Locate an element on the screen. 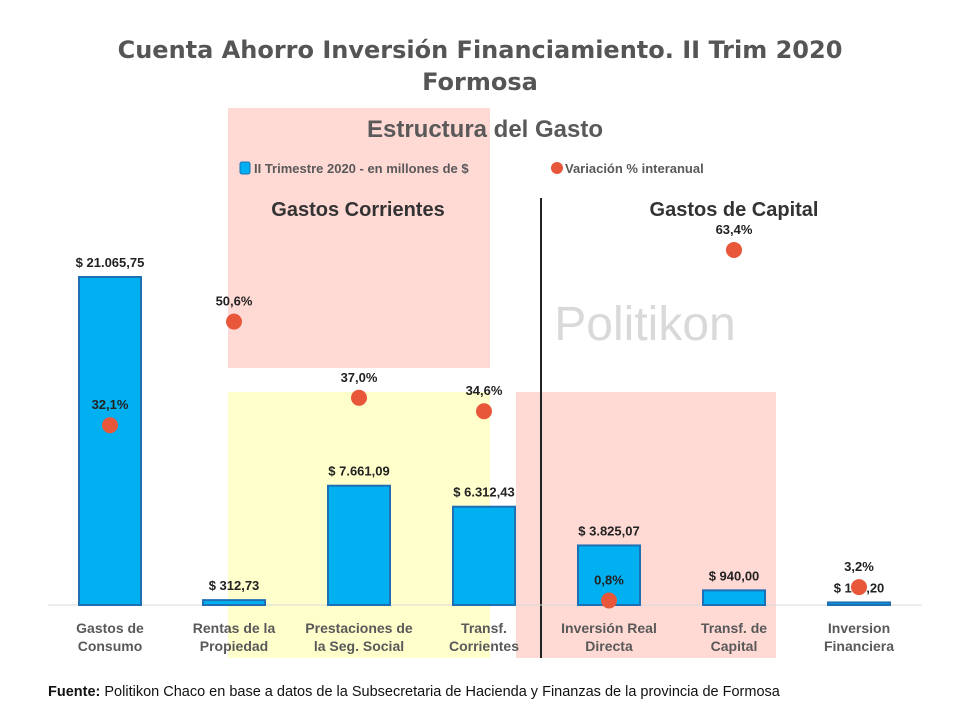 The image size is (960, 720). source-label: Fuente: is located at coordinates (74, 692).